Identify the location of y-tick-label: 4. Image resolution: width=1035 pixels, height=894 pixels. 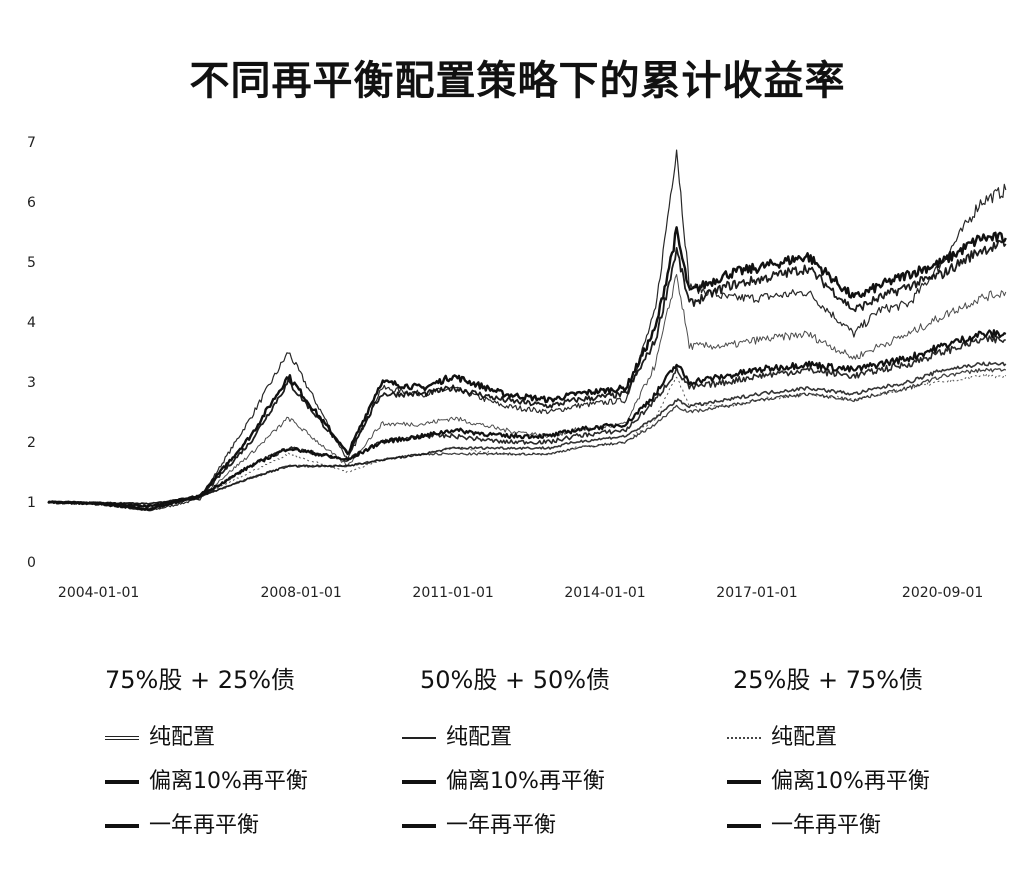
(31, 323).